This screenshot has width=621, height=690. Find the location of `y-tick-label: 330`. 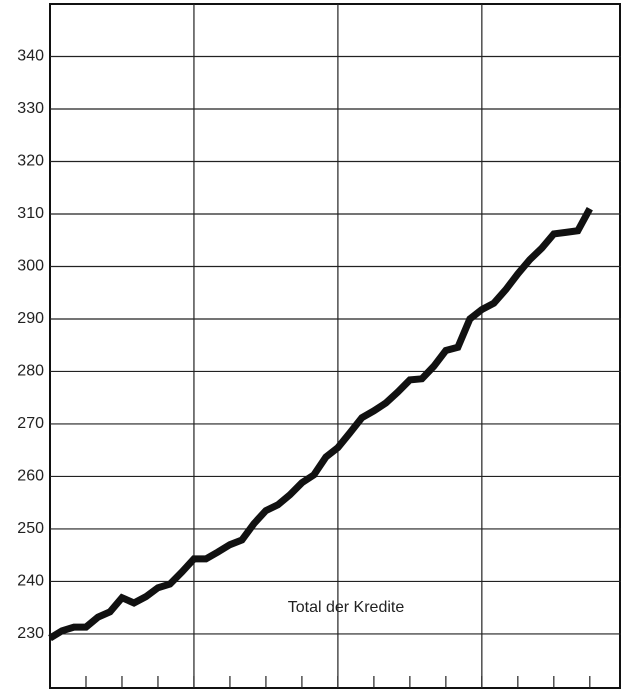

y-tick-label: 330 is located at coordinates (30, 108).